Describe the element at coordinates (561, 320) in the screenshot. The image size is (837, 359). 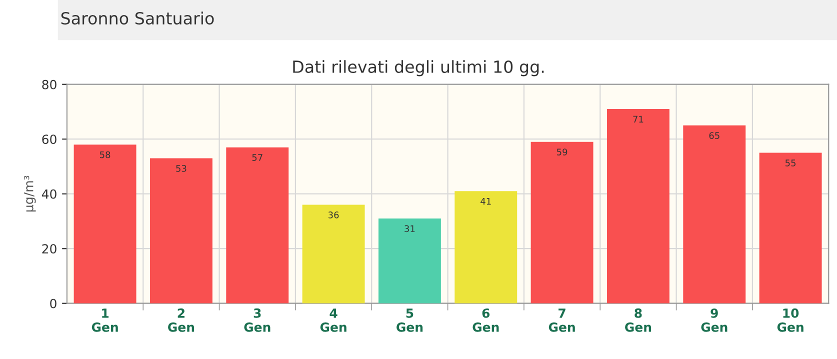
I see `x-tick-label: 7 Gen` at that location.